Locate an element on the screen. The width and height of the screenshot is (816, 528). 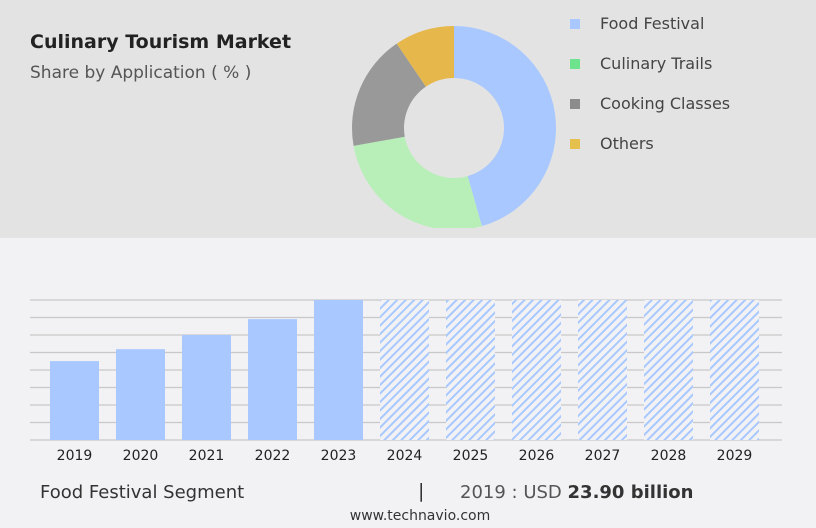
bar-2022 is located at coordinates (272, 379).